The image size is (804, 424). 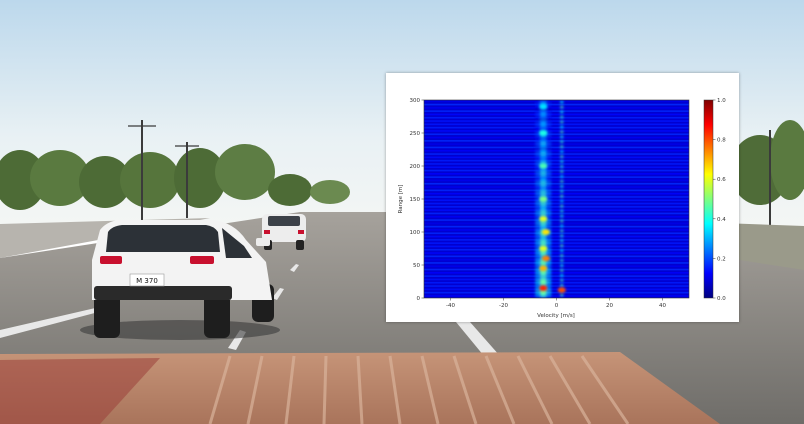 I want to click on y-tick-label: 250, so click(x=415, y=134).